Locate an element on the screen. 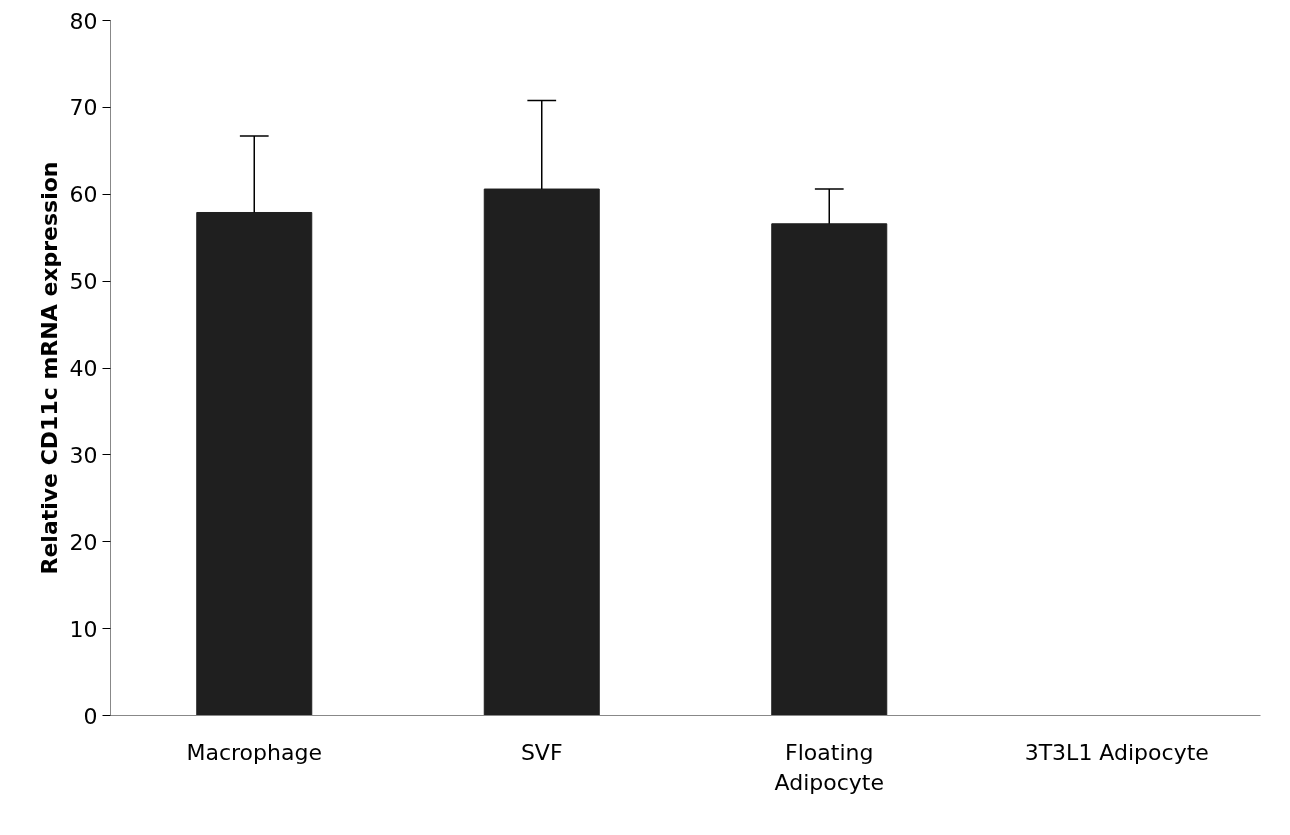 The image size is (1290, 835). y-tick-label: 0 is located at coordinates (90, 716).